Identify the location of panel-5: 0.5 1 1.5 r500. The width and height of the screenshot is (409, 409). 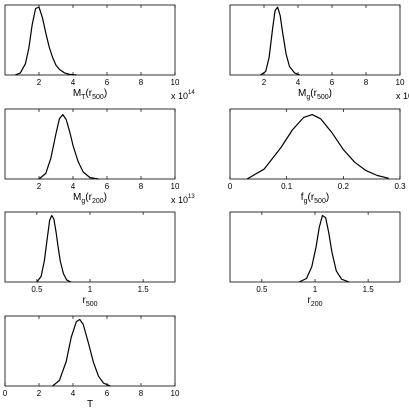
(90, 259).